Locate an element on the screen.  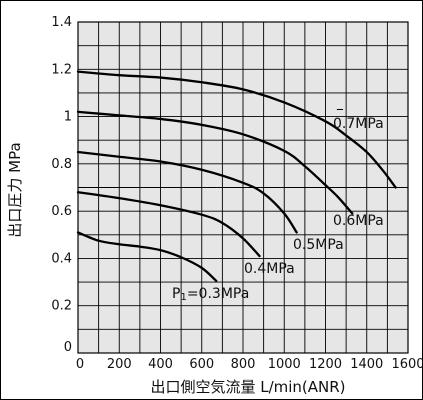
x-tick-label: 200 is located at coordinates (119, 364).